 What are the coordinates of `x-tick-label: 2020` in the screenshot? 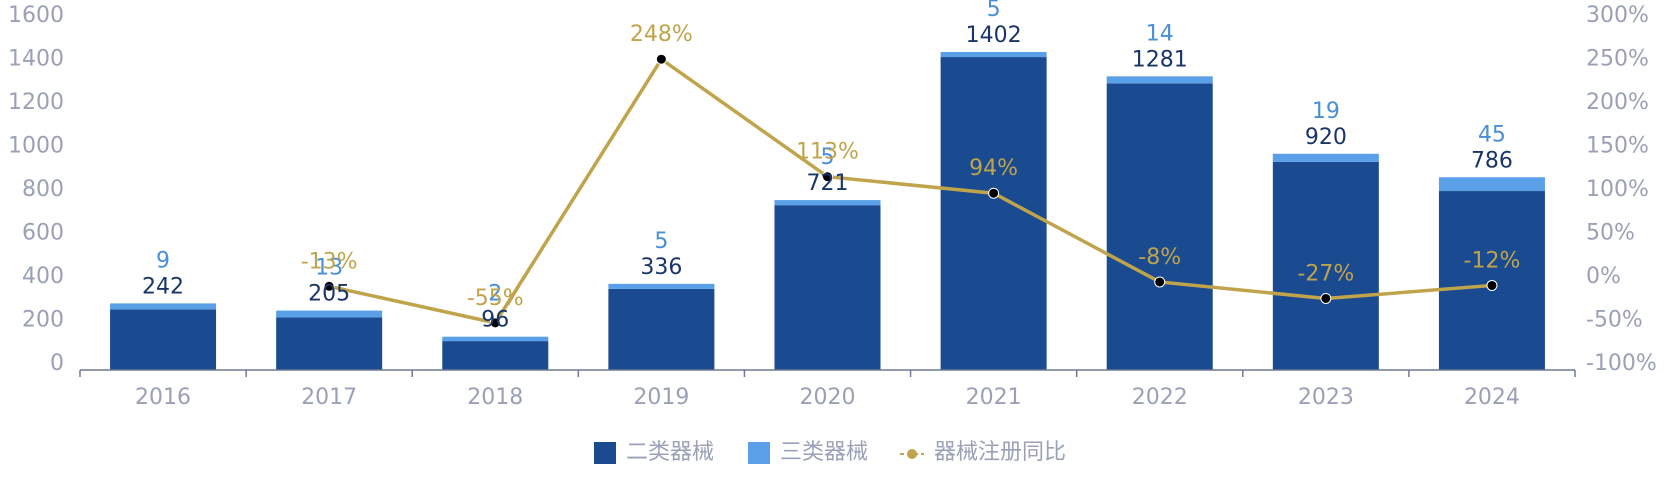 It's located at (828, 397).